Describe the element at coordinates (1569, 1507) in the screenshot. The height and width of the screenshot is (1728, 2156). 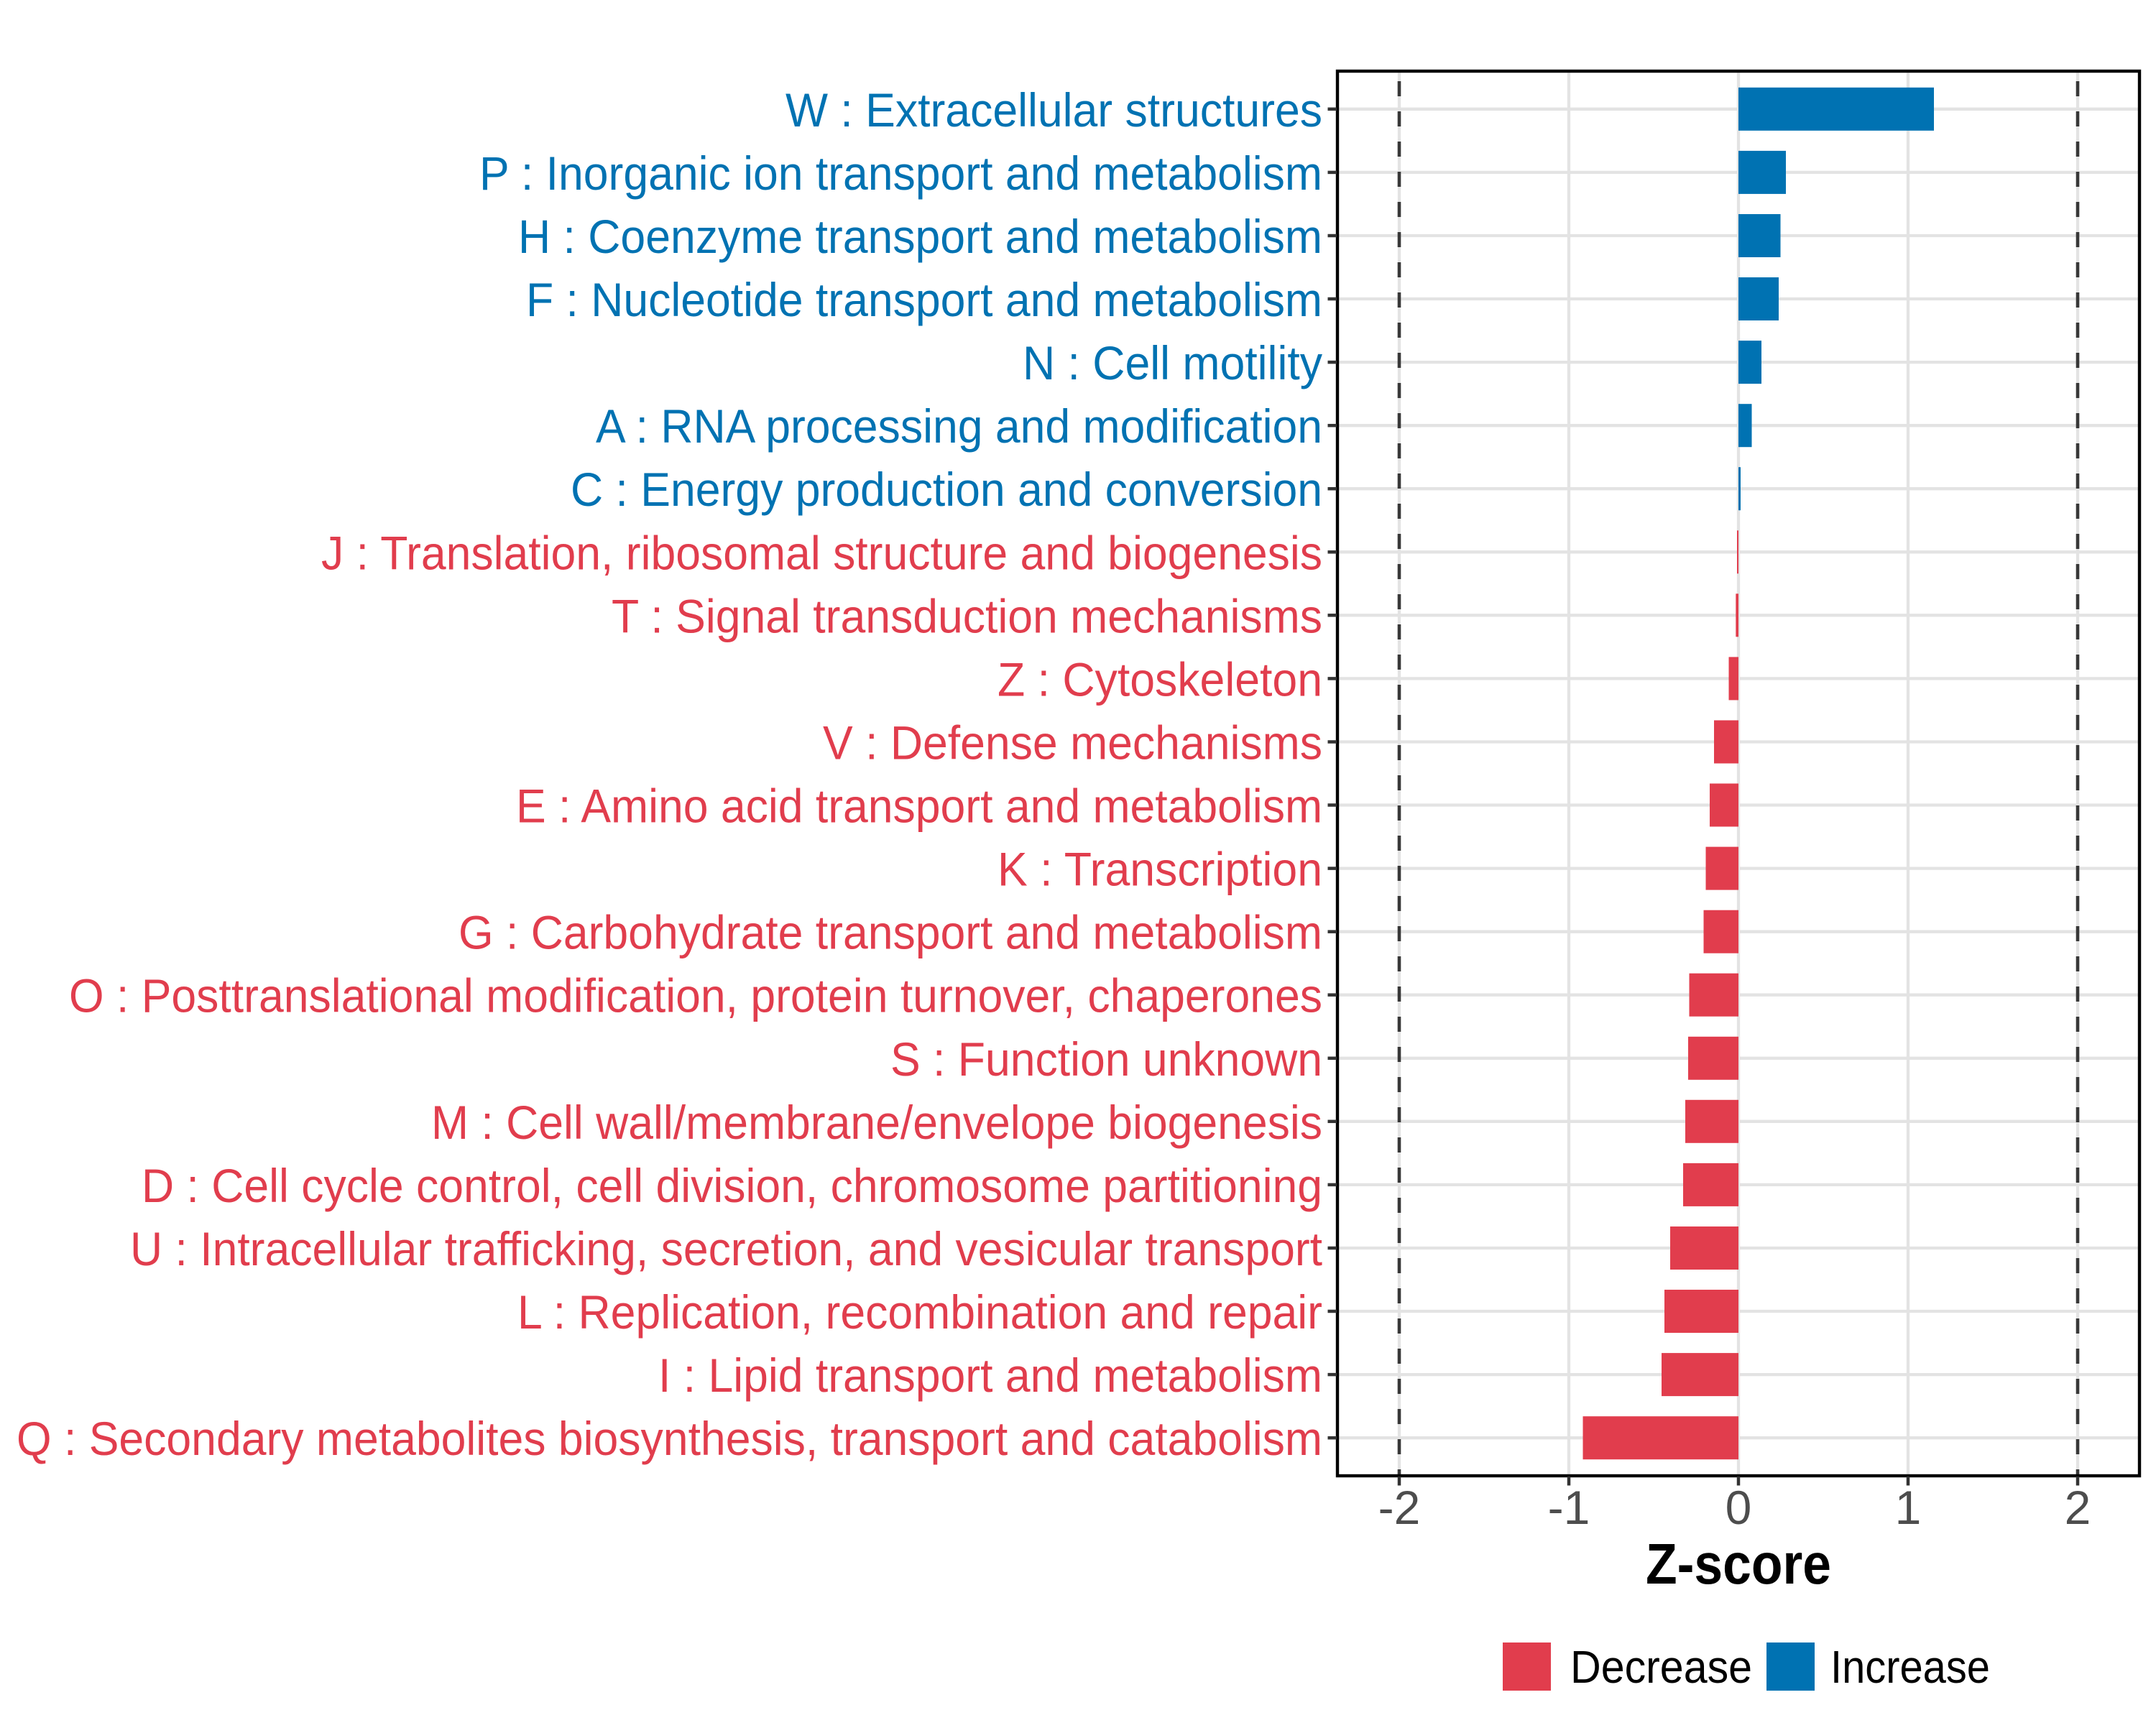
I see `svg-text: -1` at that location.